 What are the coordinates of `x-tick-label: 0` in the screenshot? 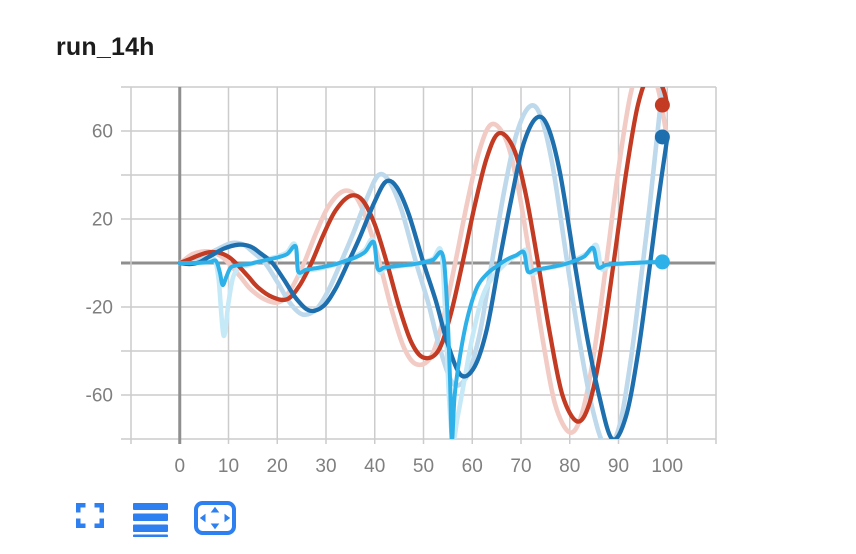 It's located at (179, 466).